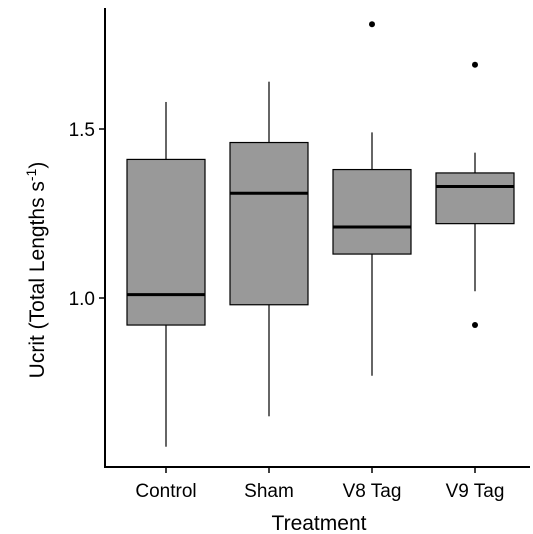  What do you see at coordinates (319, 523) in the screenshot?
I see `x-axis-title: Treatment` at bounding box center [319, 523].